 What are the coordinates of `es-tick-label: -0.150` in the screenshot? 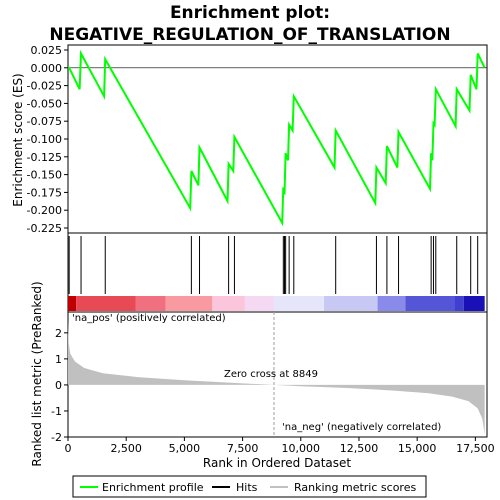 It's located at (44, 175).